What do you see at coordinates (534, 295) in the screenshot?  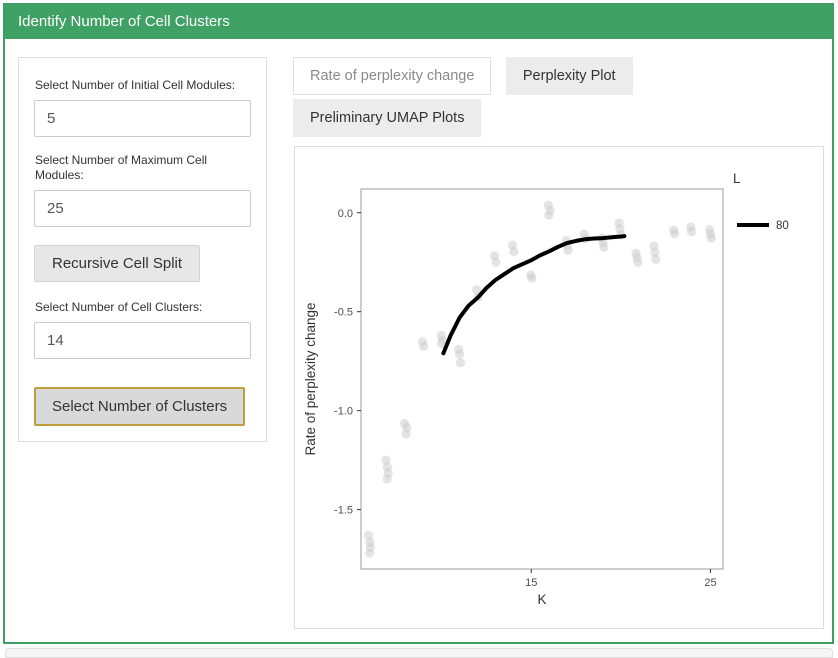 I see `smooth-line` at bounding box center [534, 295].